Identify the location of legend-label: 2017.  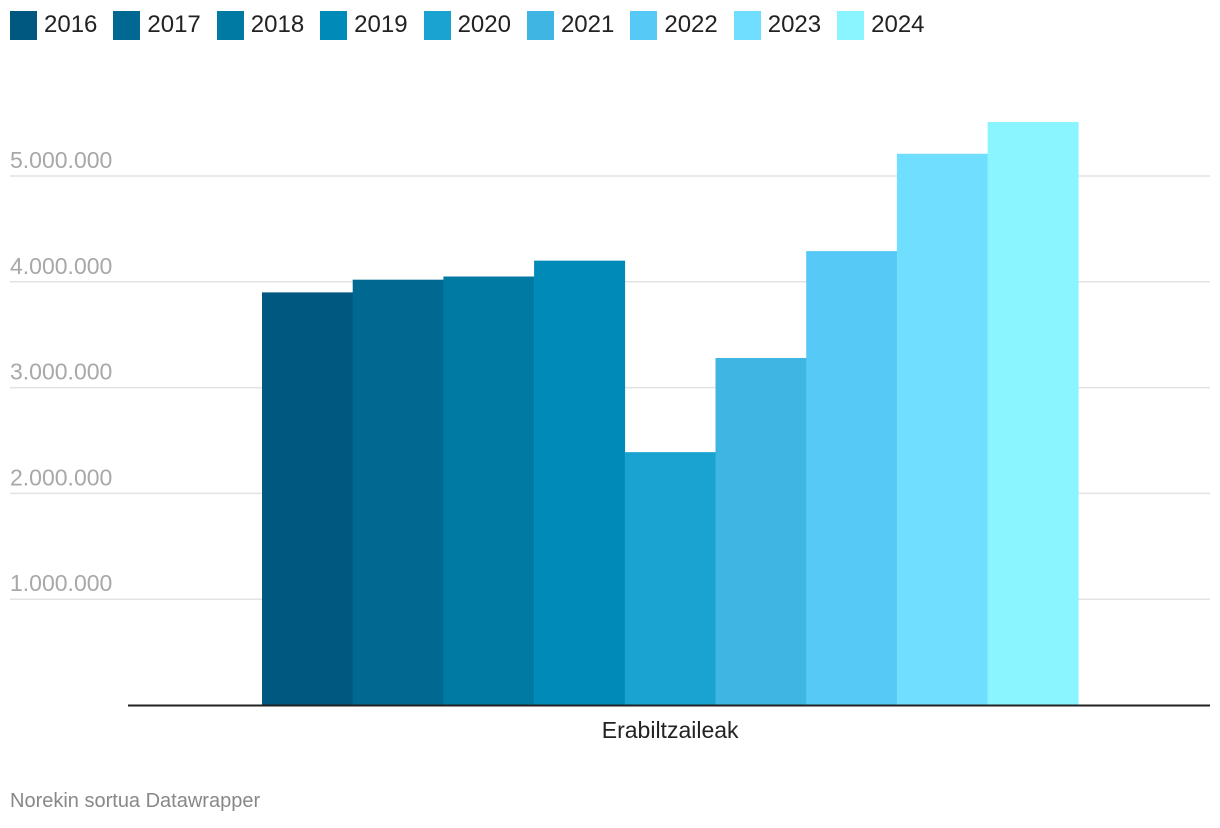
(174, 24).